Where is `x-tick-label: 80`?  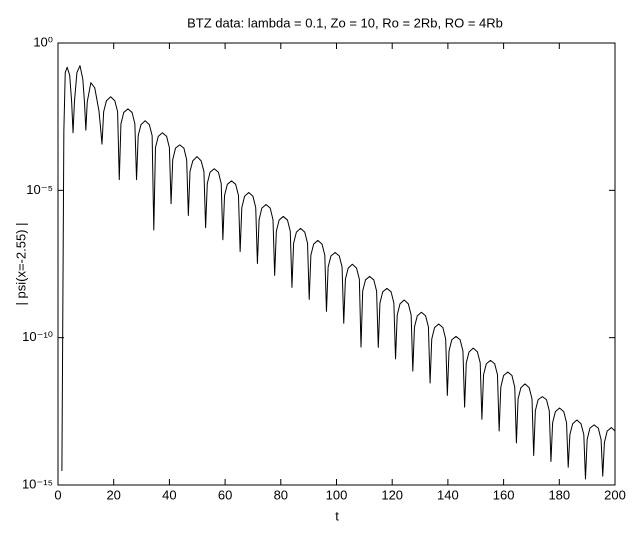 x-tick-label: 80 is located at coordinates (281, 494).